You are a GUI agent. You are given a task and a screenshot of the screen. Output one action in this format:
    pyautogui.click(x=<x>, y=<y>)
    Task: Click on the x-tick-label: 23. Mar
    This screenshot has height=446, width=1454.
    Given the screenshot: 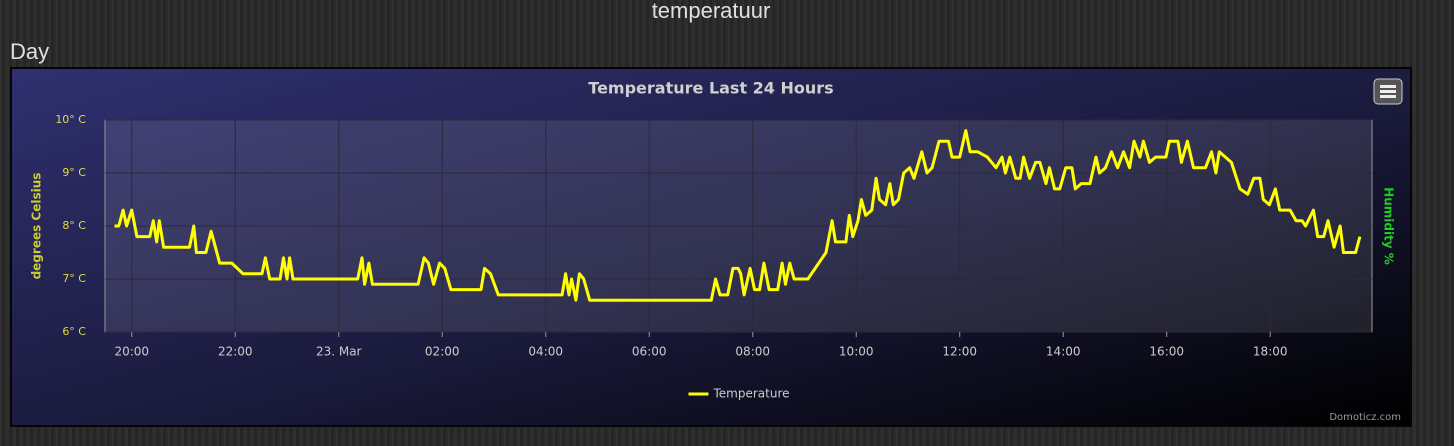 What is the action you would take?
    pyautogui.click(x=339, y=352)
    